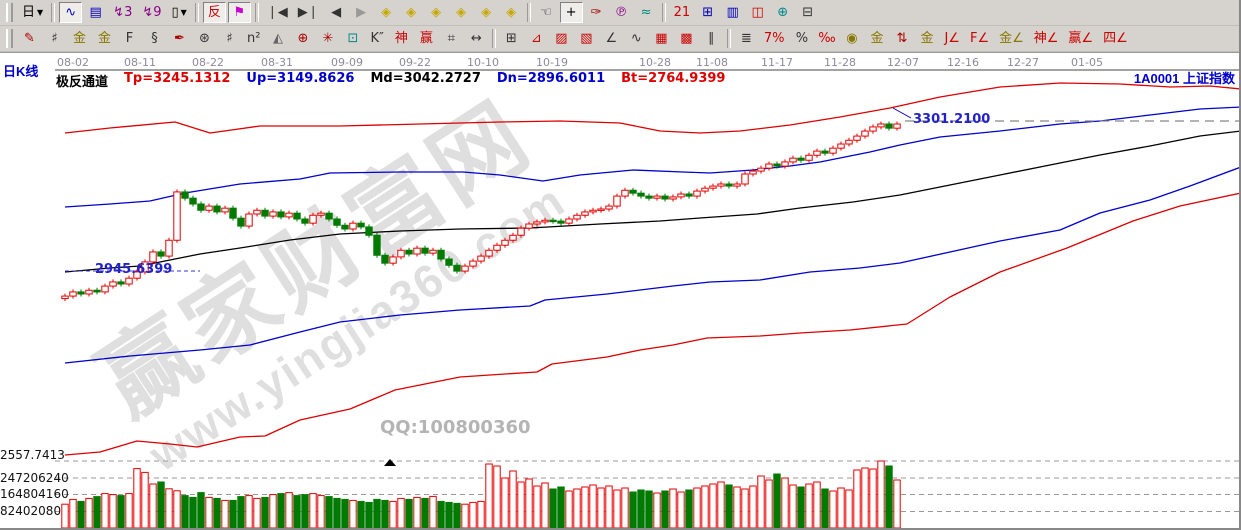  I want to click on n-wave-3-icon: ↯3, so click(123, 12).